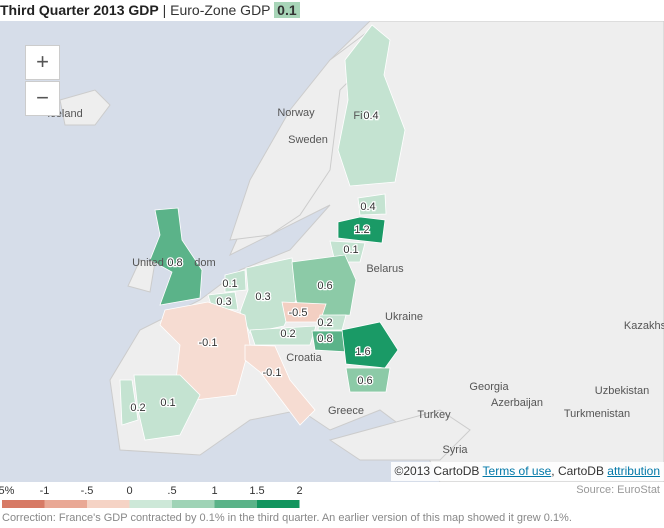  What do you see at coordinates (7, 491) in the screenshot?
I see `legend-label: -1.5%` at bounding box center [7, 491].